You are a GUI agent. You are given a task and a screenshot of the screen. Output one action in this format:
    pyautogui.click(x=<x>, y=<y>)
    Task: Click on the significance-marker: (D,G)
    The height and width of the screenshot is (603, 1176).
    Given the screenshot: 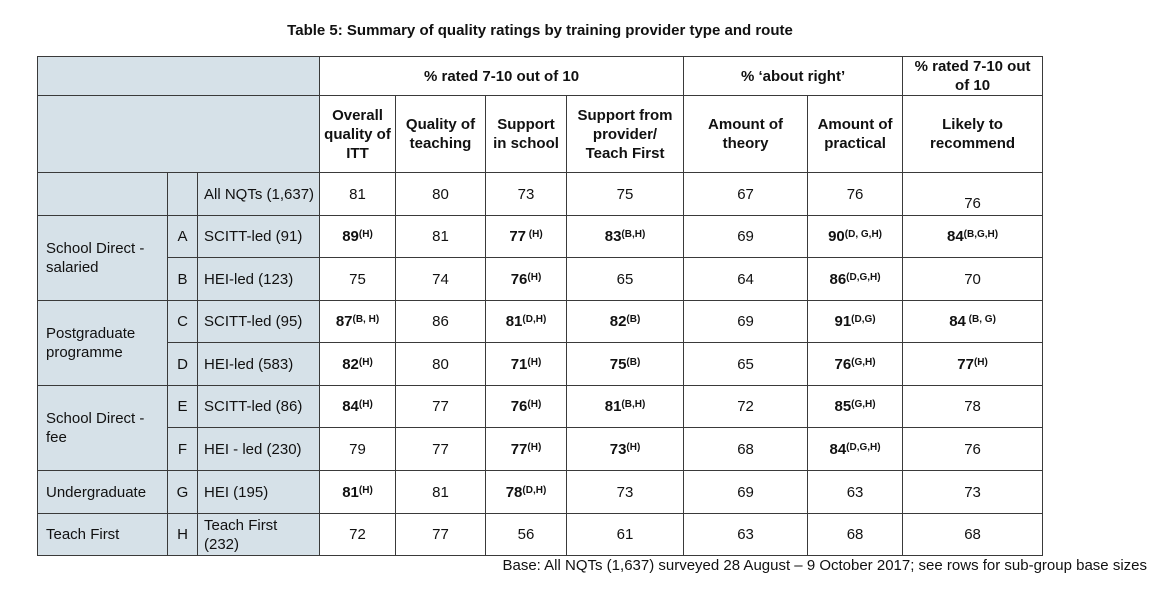 What is the action you would take?
    pyautogui.click(x=863, y=319)
    